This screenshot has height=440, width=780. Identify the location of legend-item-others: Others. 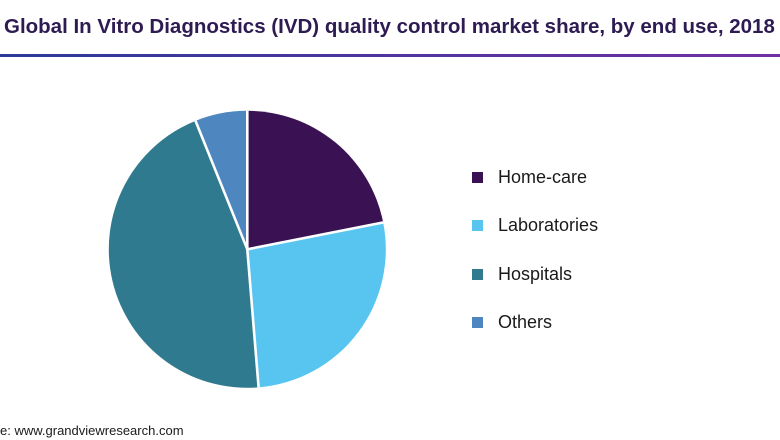
(512, 322).